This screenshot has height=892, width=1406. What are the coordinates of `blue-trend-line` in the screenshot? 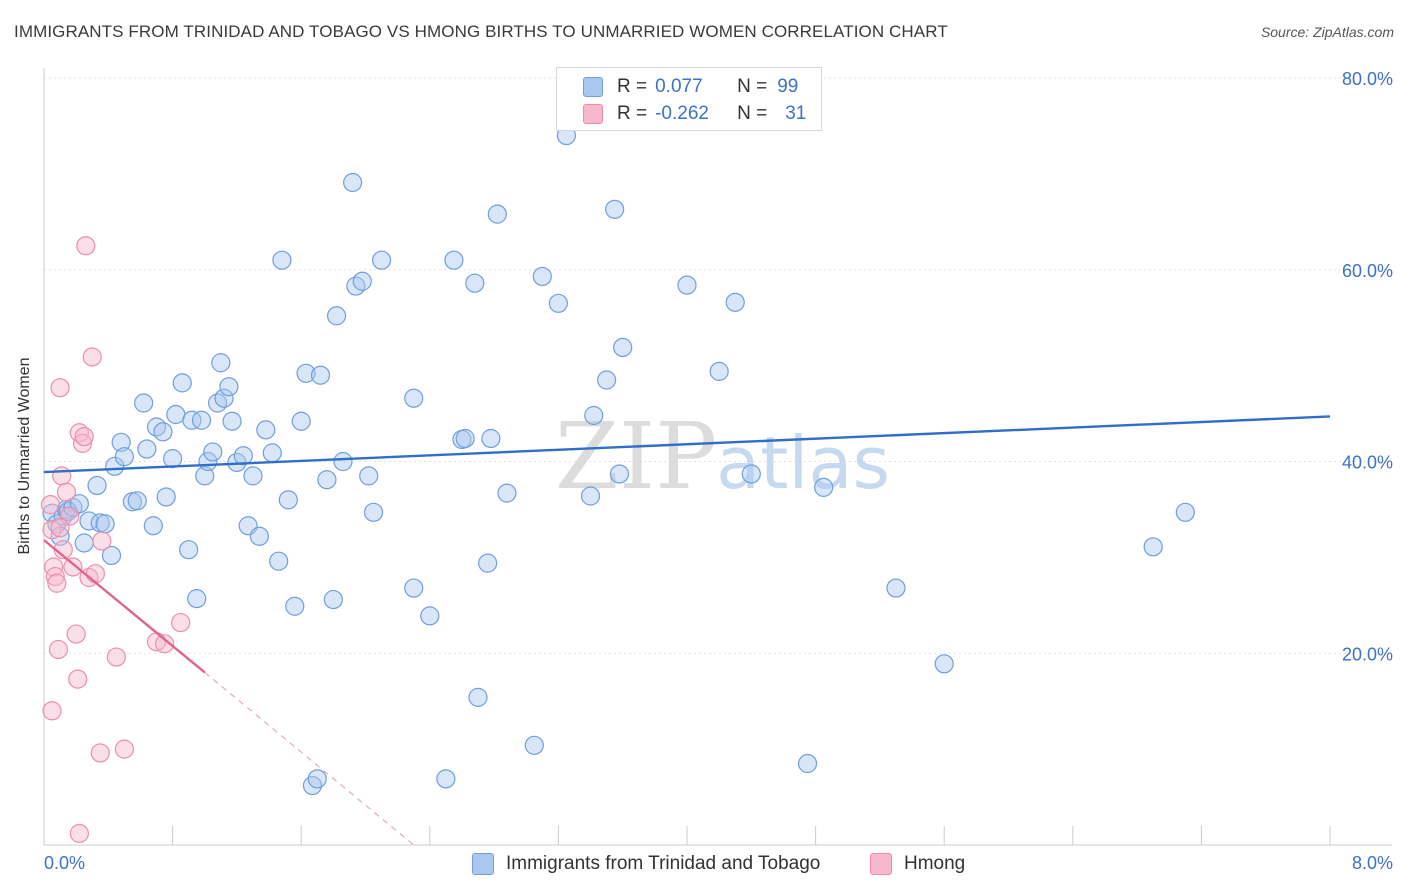 It's located at (687, 444).